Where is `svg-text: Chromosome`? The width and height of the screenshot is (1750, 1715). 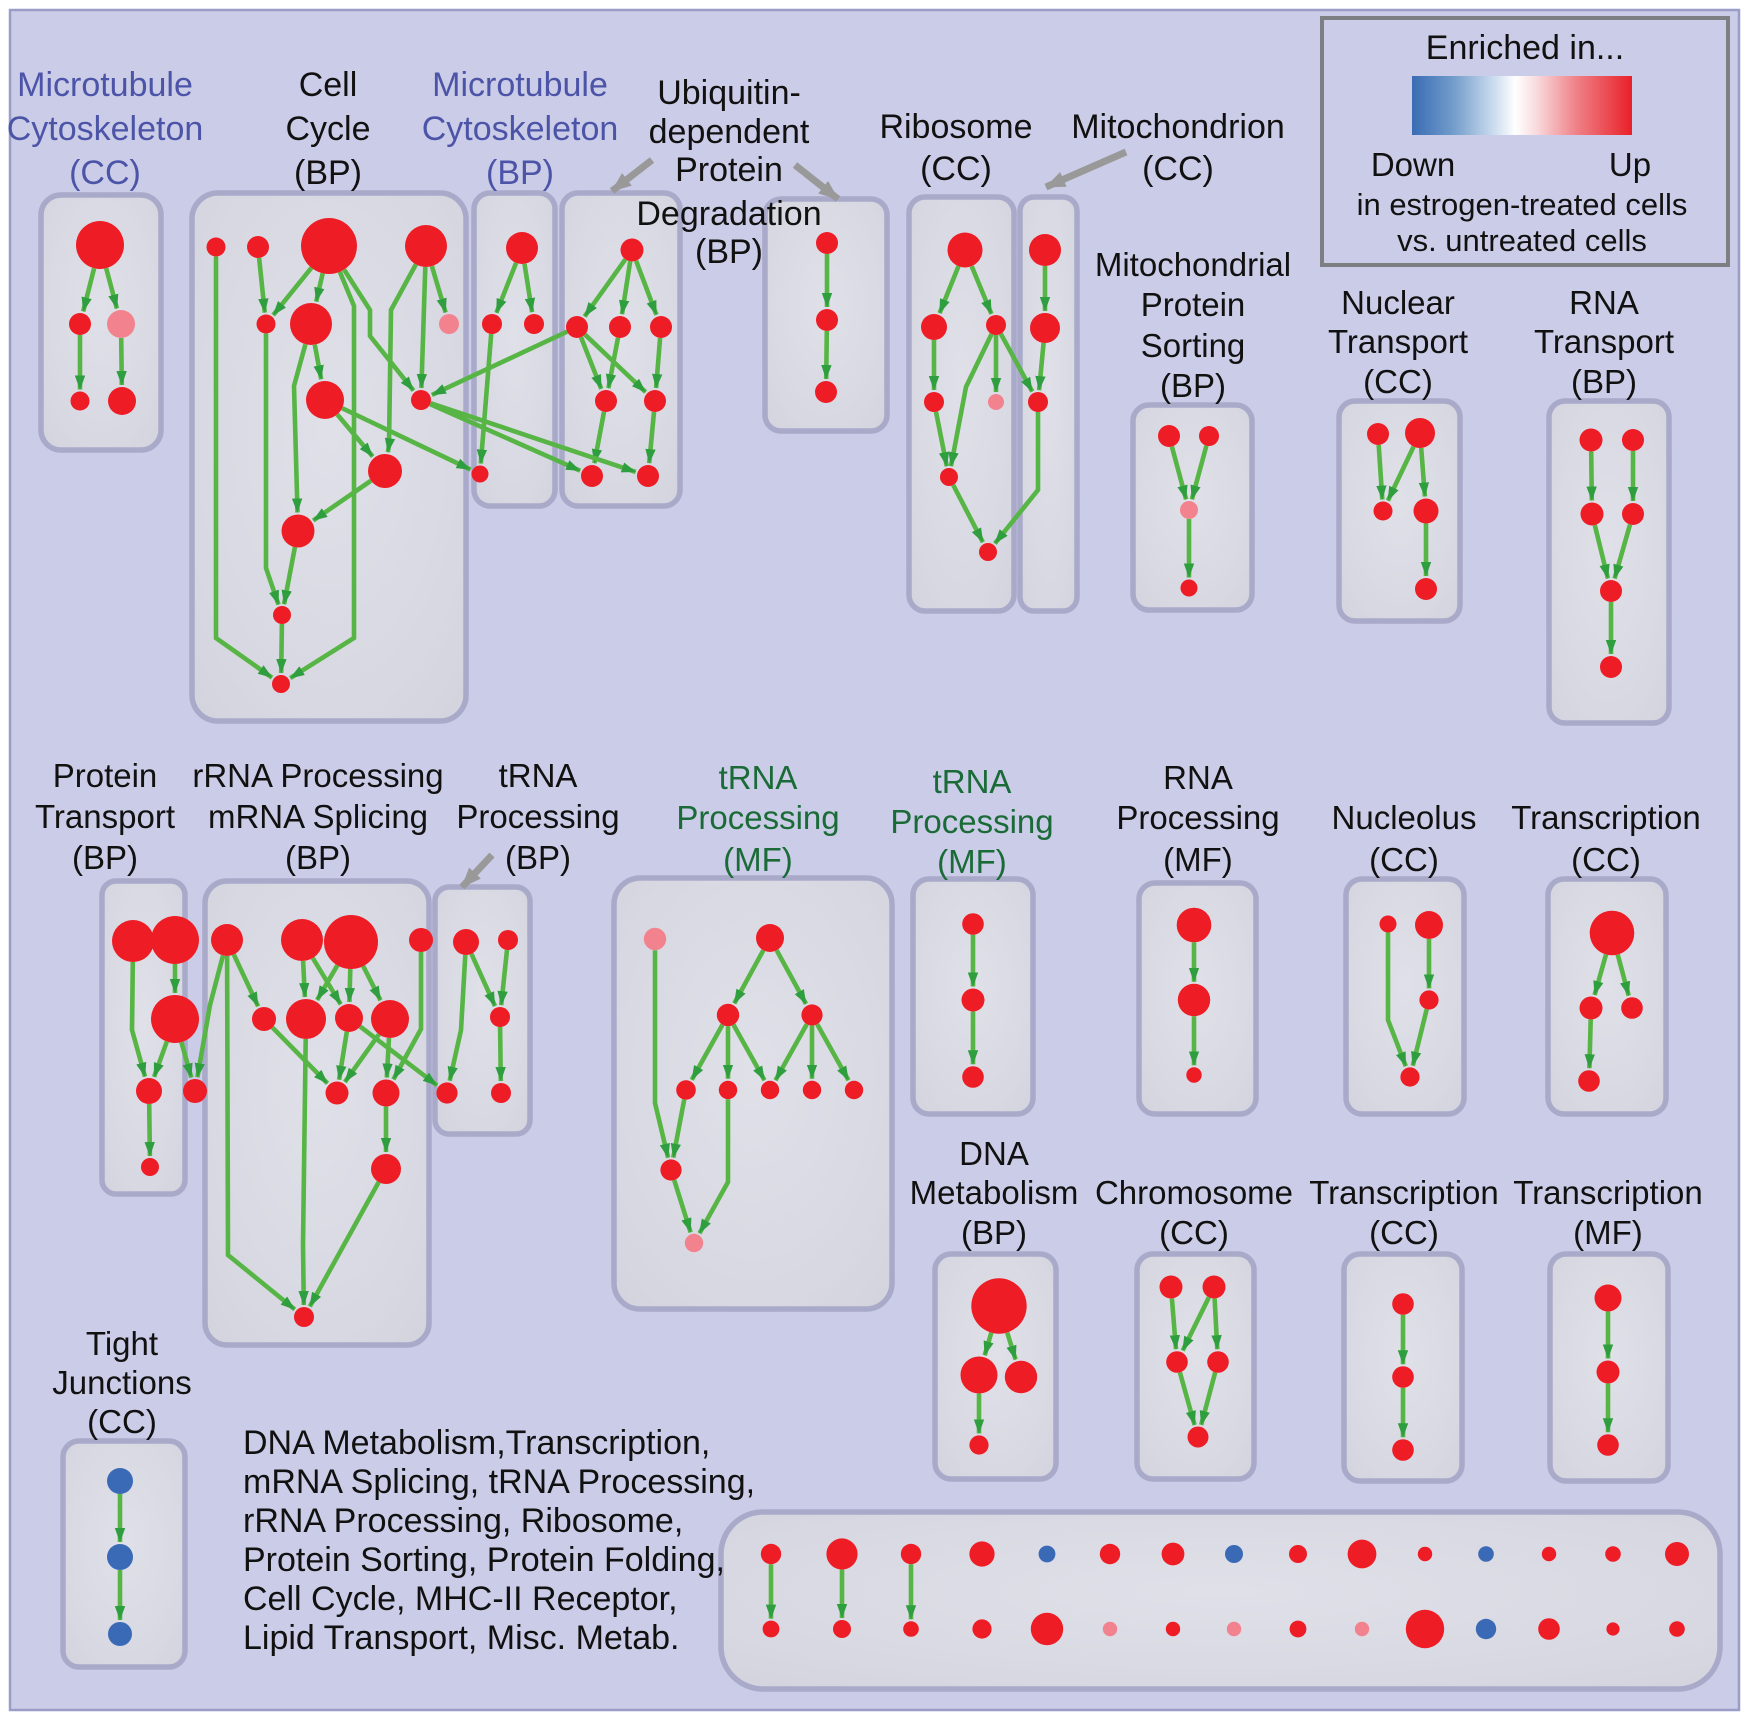 svg-text: Chromosome is located at coordinates (1194, 1192).